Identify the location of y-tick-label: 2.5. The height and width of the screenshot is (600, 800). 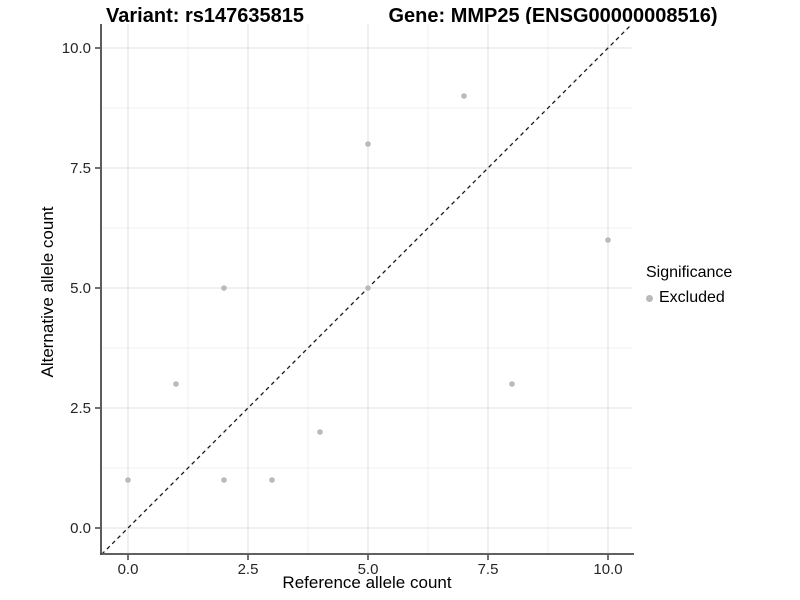
(80, 408).